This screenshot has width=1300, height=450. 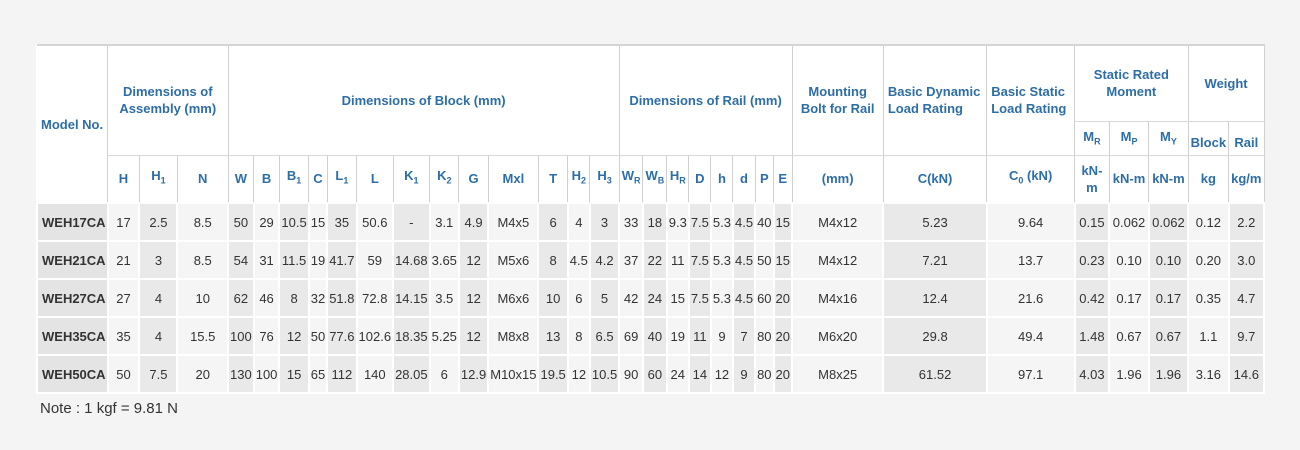 I want to click on value-cell: 32, so click(x=318, y=298).